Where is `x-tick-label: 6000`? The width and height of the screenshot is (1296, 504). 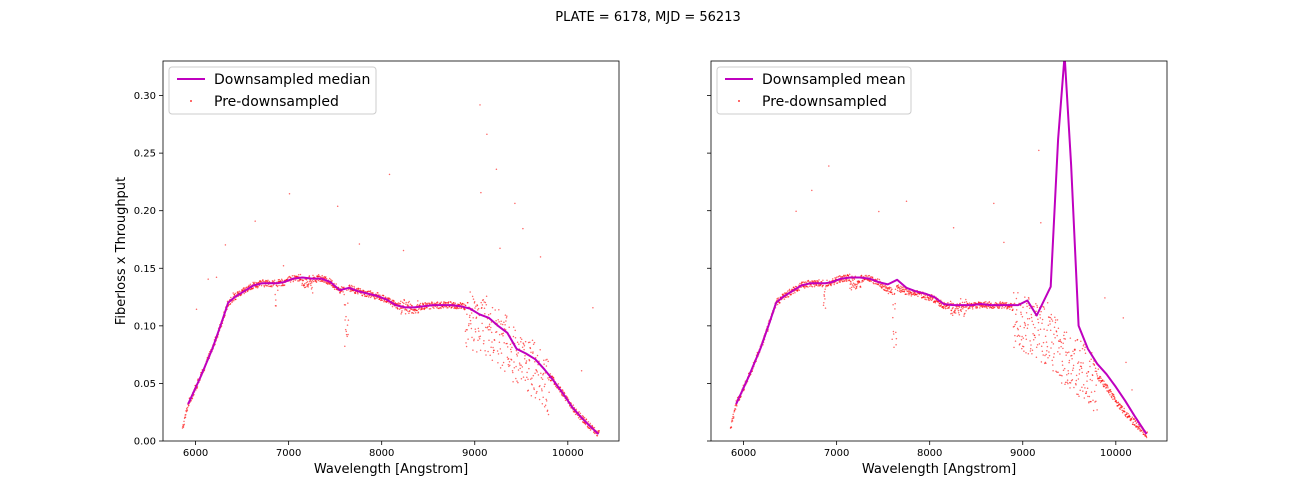 x-tick-label: 6000 is located at coordinates (195, 453).